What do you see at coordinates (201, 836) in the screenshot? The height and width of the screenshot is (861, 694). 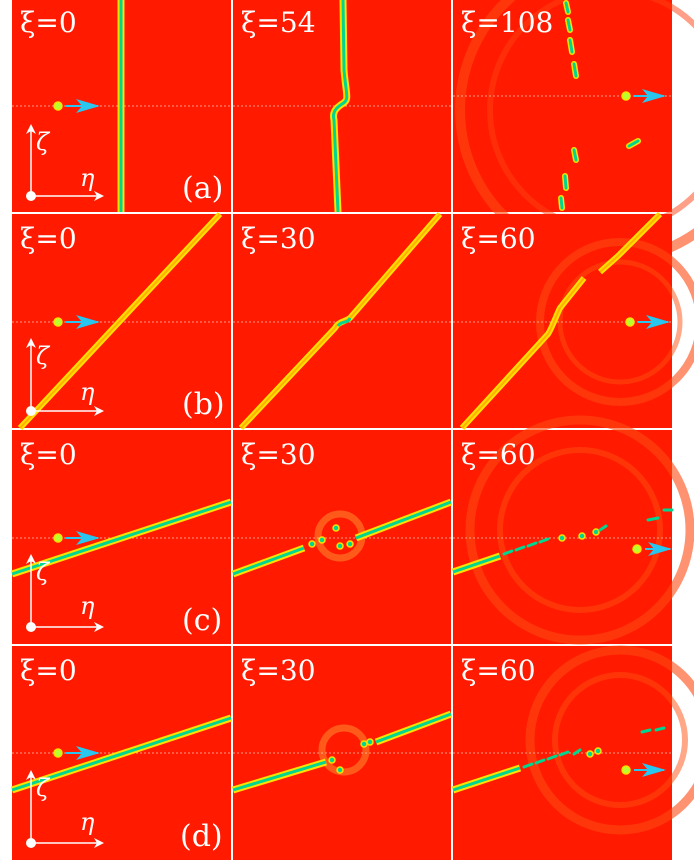 I see `row-label: (d)` at bounding box center [201, 836].